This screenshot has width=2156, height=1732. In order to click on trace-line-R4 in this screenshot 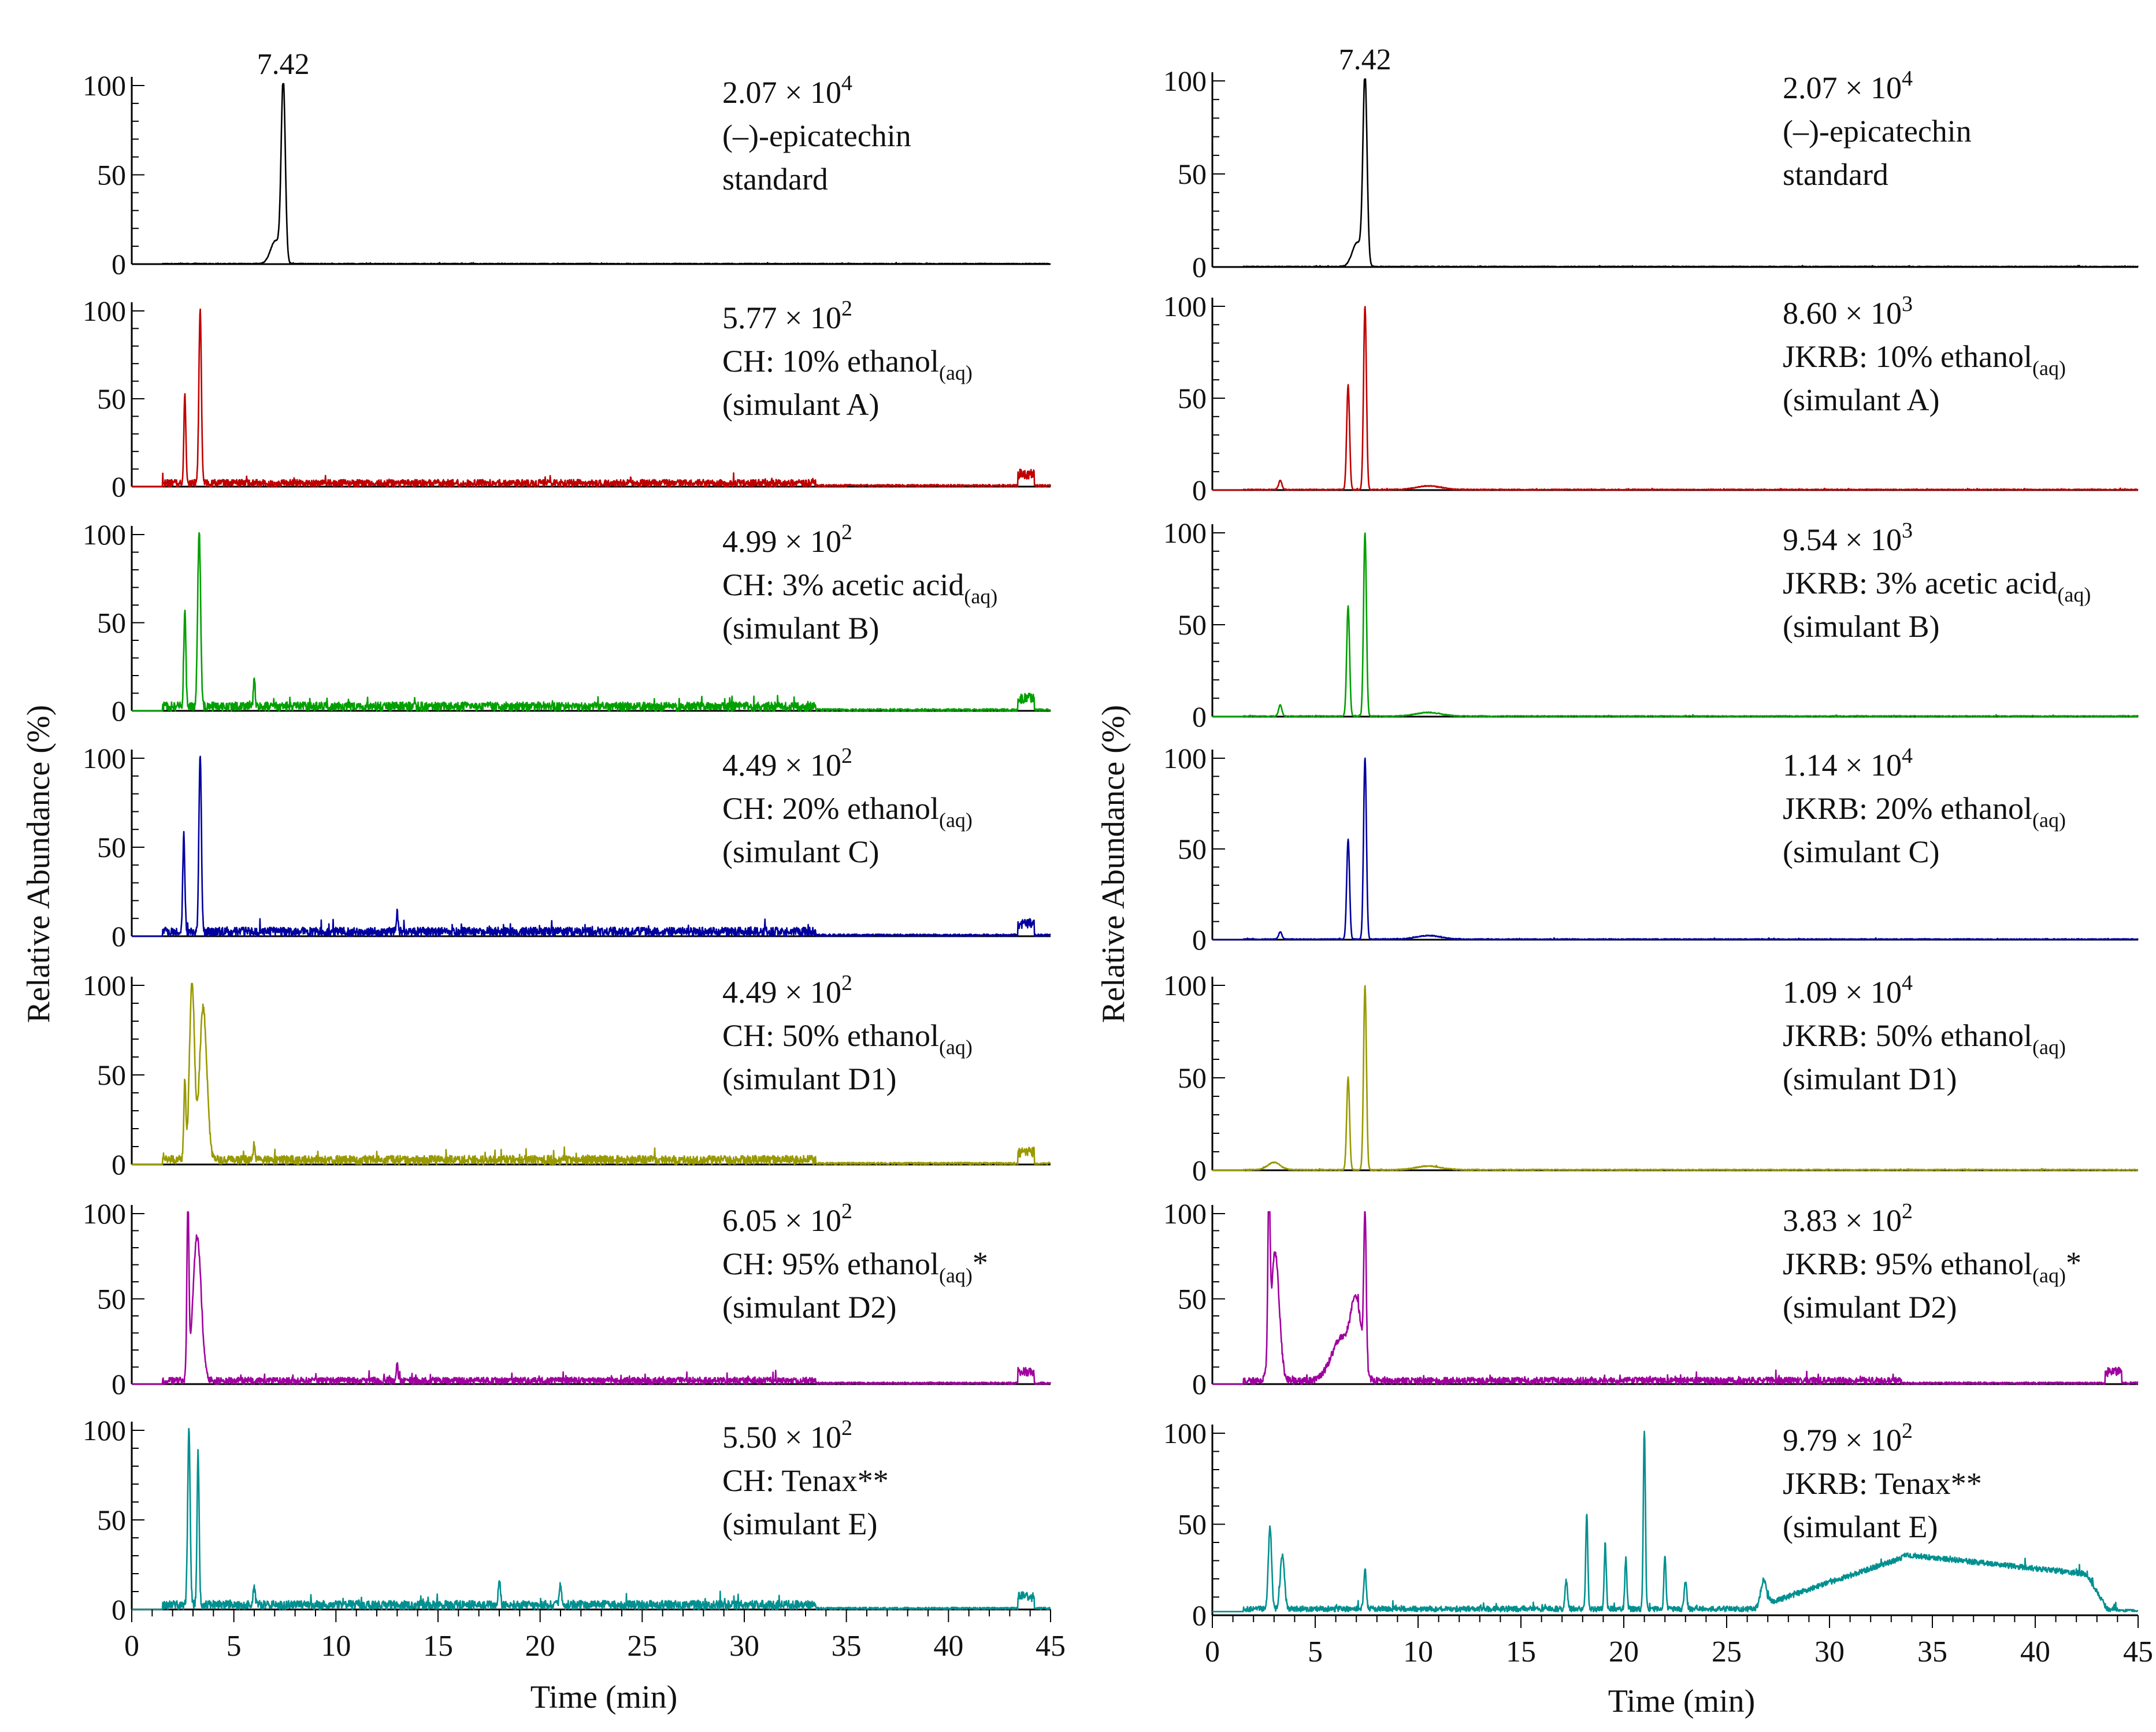, I will do `click(1675, 1078)`.